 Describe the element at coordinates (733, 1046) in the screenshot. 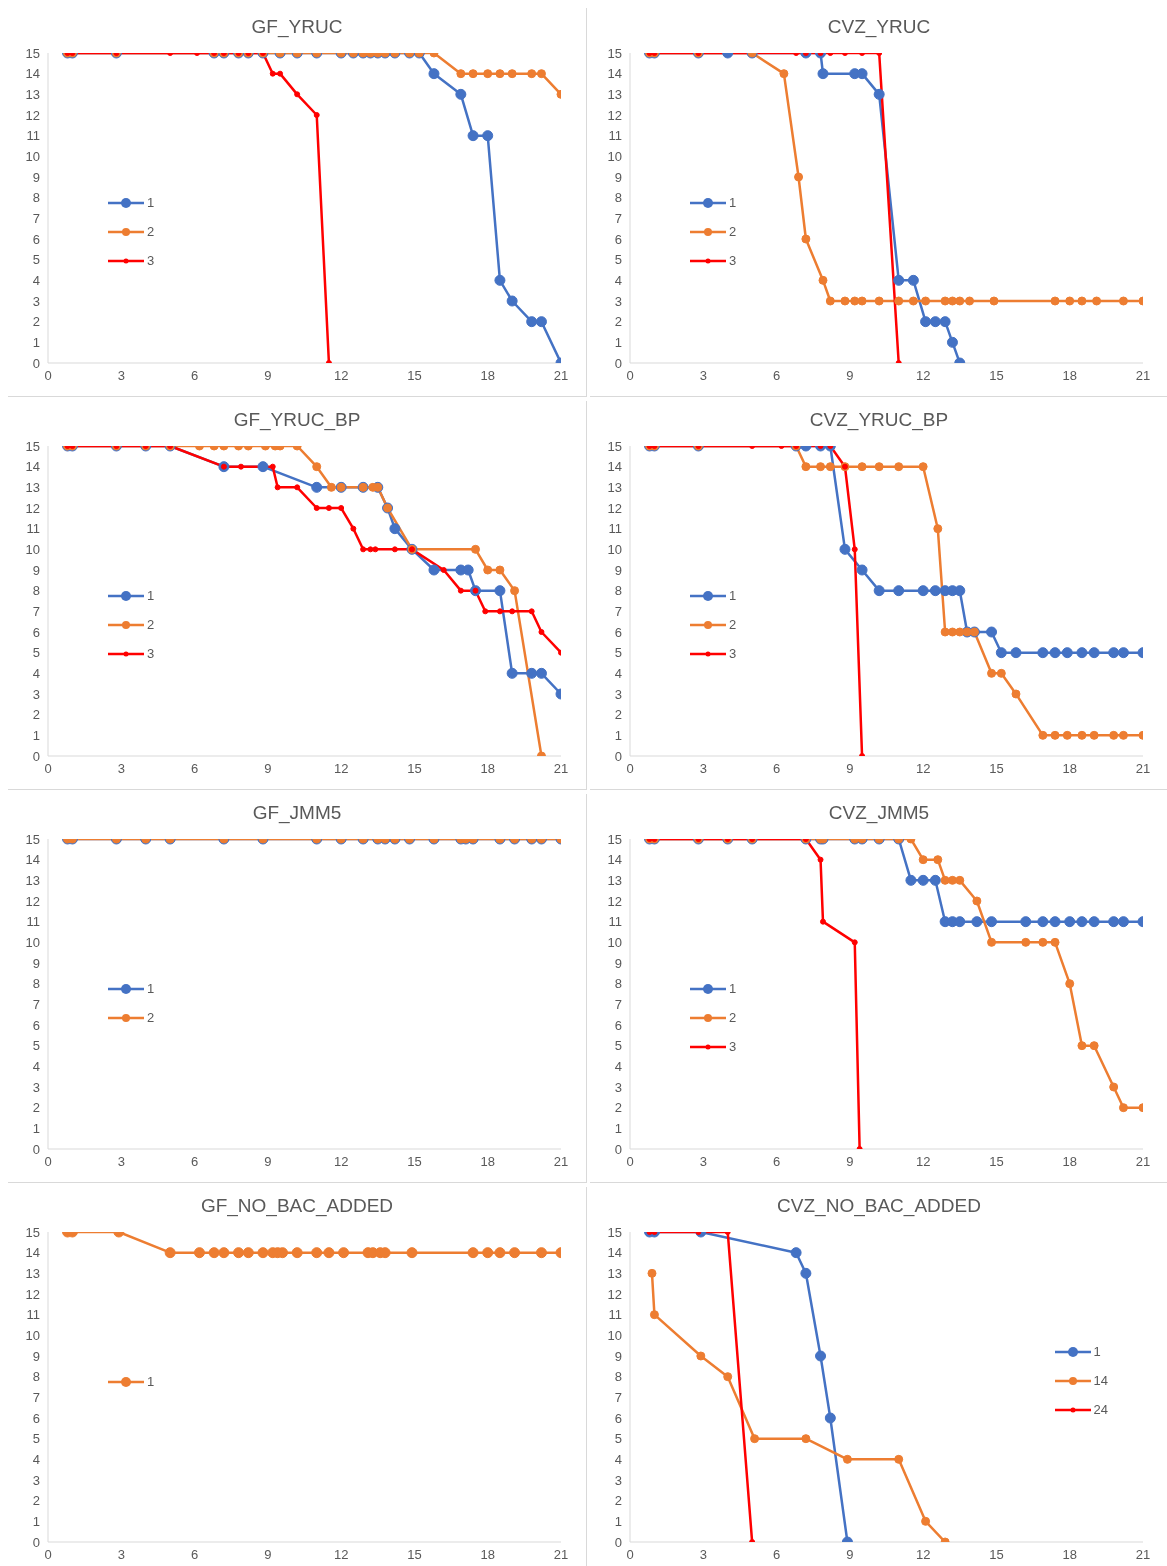

I see `legend-label: 3` at that location.